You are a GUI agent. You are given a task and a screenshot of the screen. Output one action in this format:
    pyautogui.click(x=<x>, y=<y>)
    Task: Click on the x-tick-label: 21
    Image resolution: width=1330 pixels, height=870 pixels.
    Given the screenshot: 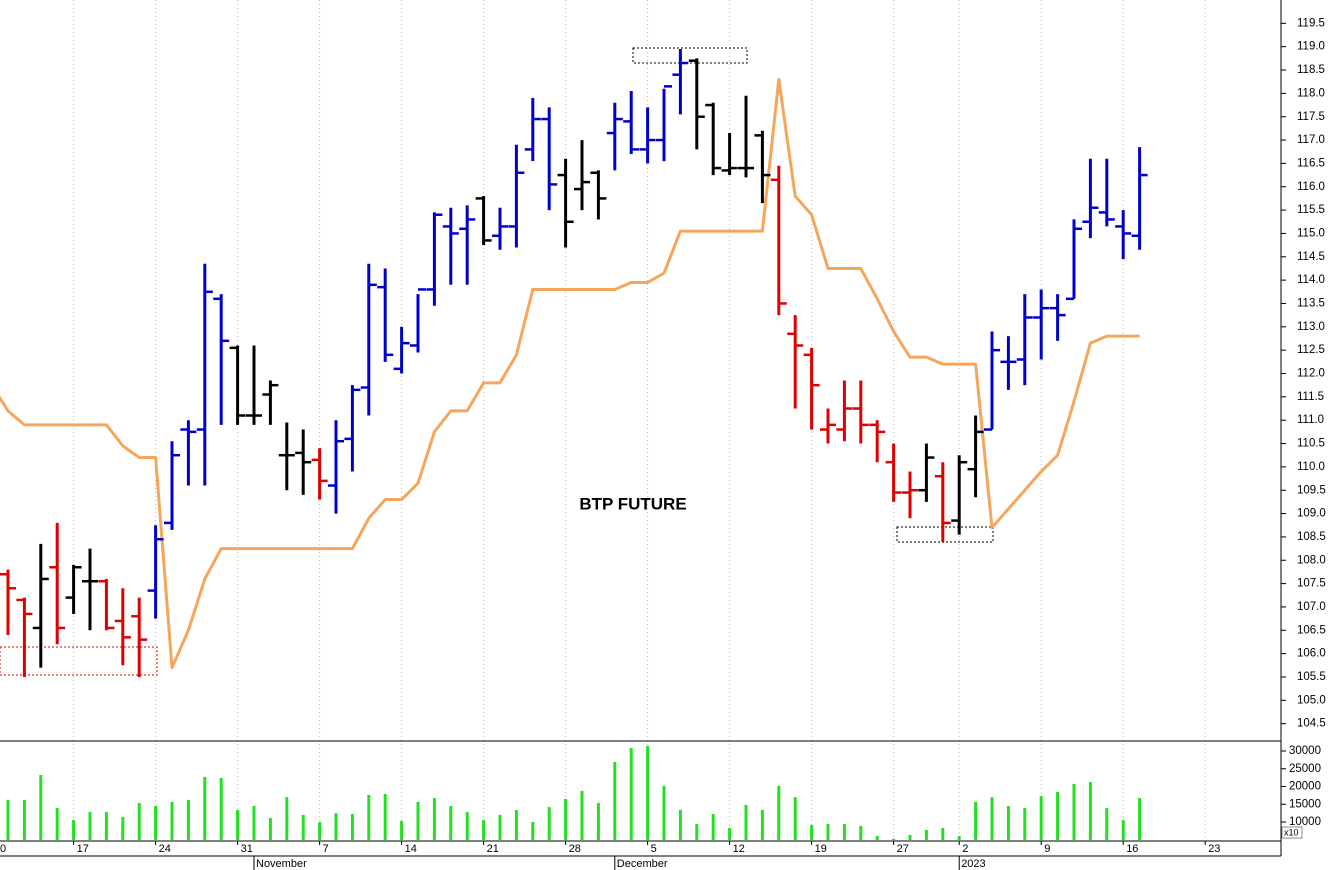 What is the action you would take?
    pyautogui.click(x=493, y=849)
    